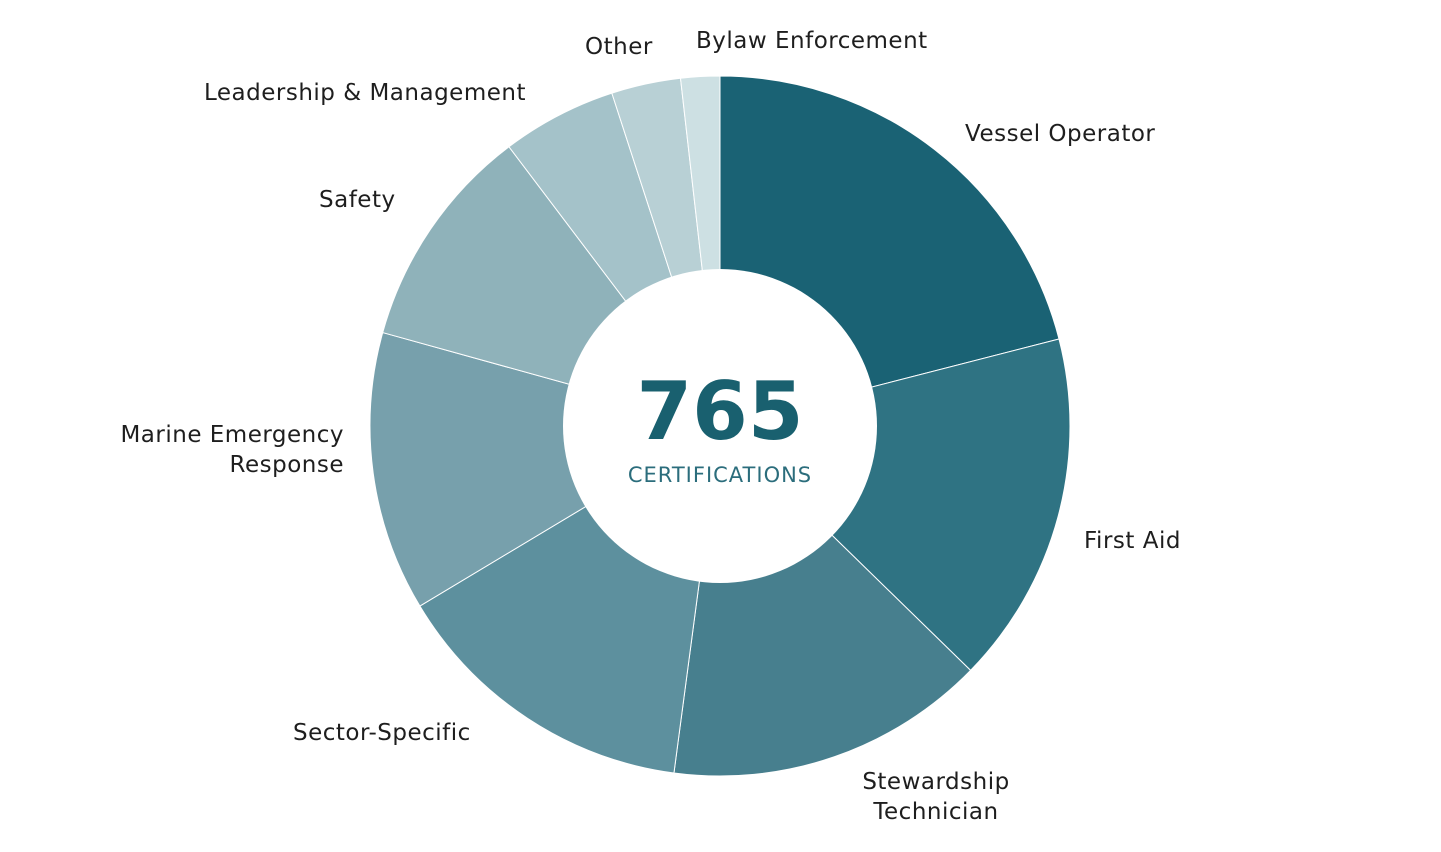  What do you see at coordinates (357, 200) in the screenshot?
I see `label-safety: Safety` at bounding box center [357, 200].